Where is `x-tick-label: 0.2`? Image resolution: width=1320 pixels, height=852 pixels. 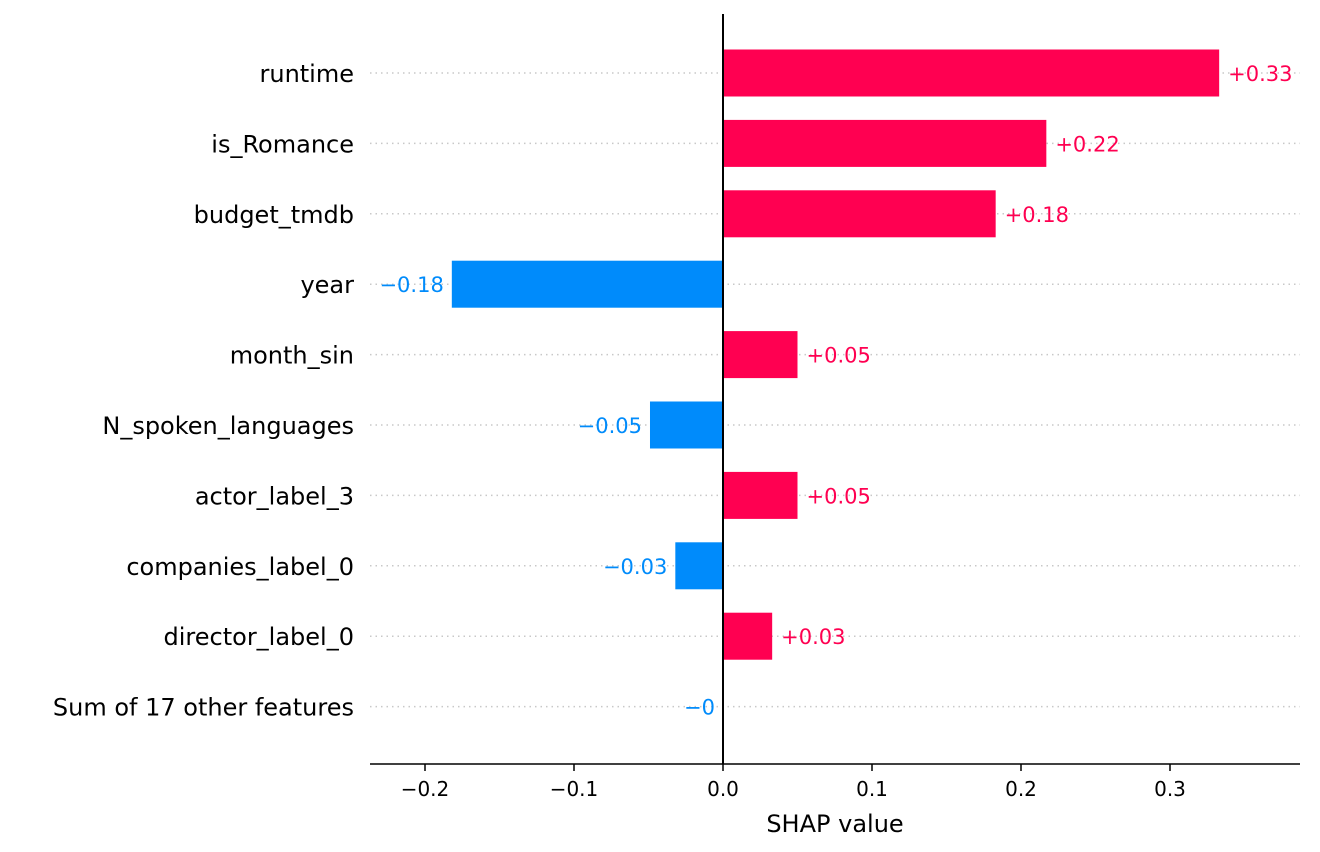
x-tick-label: 0.2 is located at coordinates (1021, 789).